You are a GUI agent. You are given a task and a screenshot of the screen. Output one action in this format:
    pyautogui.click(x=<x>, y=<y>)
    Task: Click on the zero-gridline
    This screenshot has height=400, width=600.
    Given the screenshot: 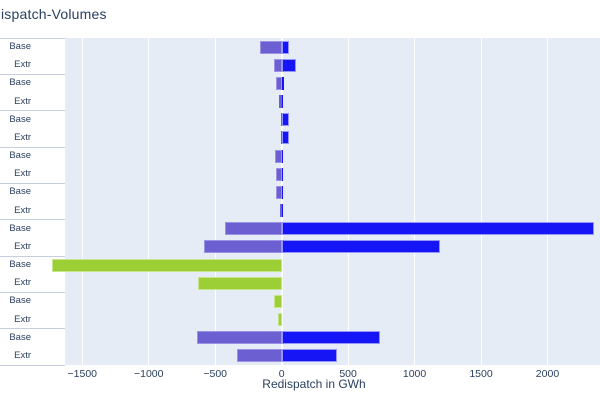 What is the action you would take?
    pyautogui.click(x=281, y=201)
    